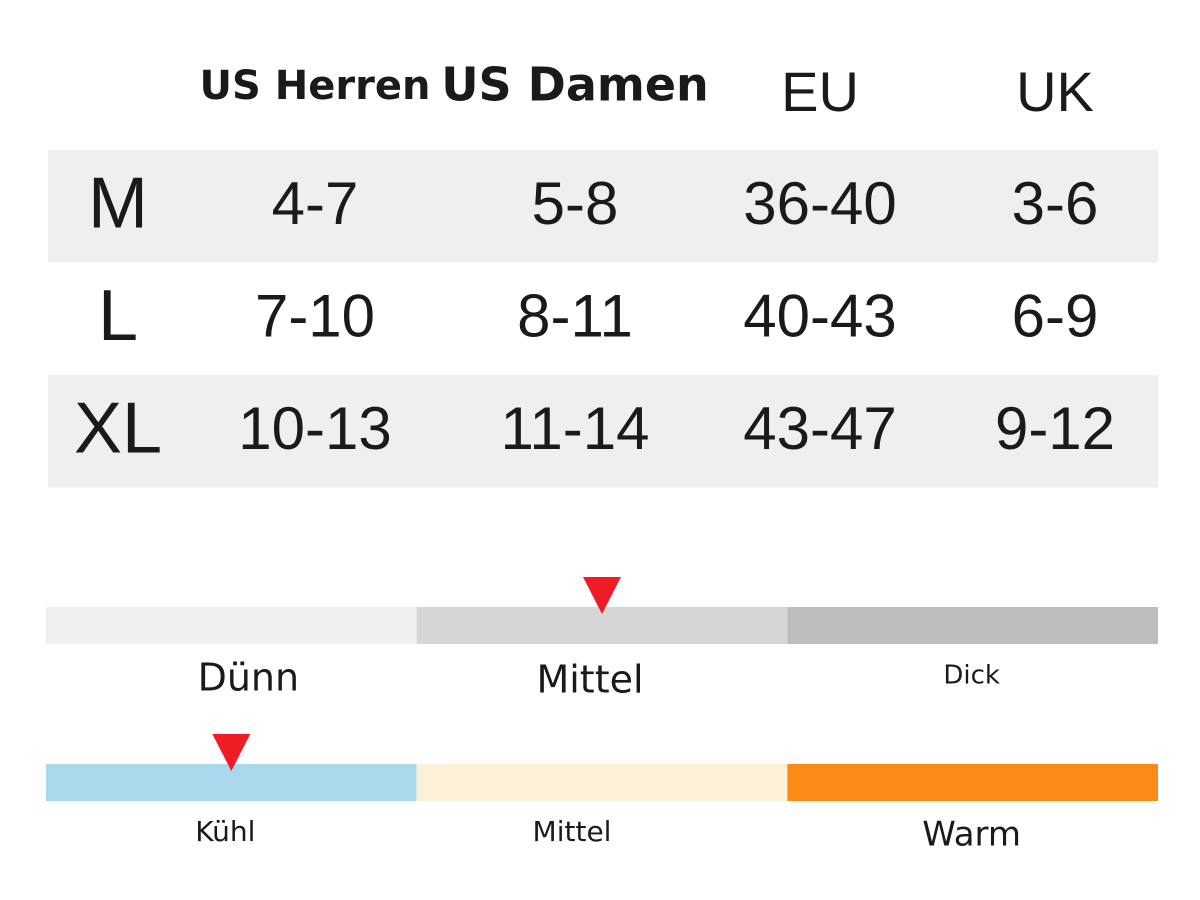 This screenshot has width=1200, height=900. Describe the element at coordinates (1055, 316) in the screenshot. I see `table-cell: 6-9` at that location.